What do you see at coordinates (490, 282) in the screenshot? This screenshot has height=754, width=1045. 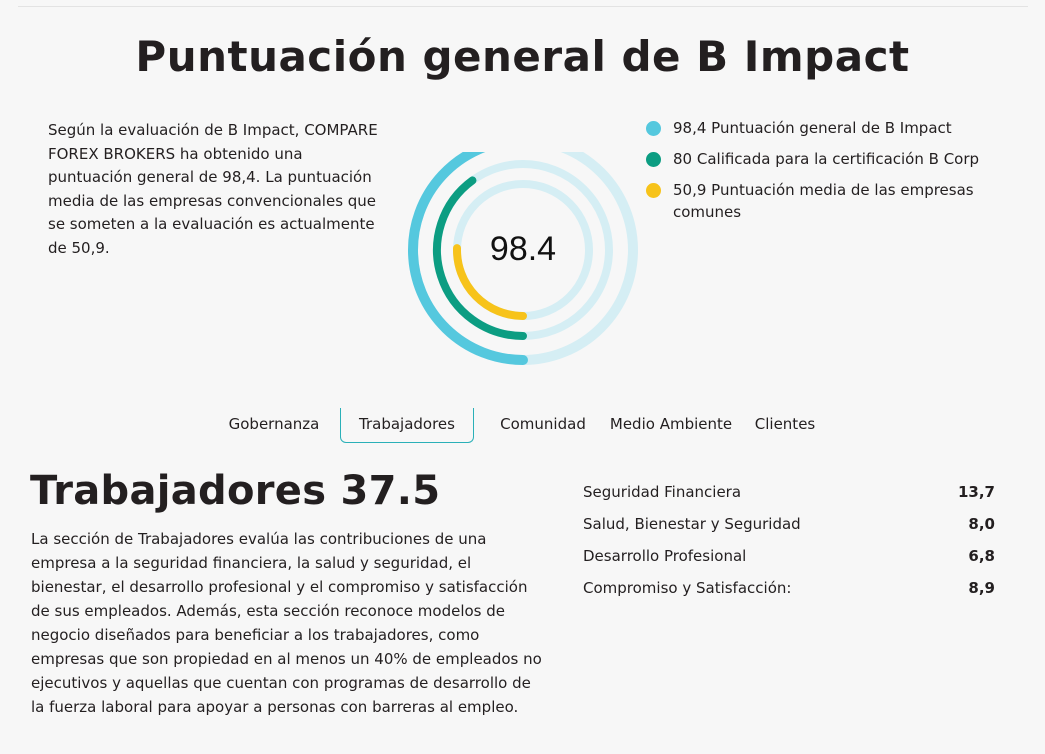 I see `ring-average-arc` at bounding box center [490, 282].